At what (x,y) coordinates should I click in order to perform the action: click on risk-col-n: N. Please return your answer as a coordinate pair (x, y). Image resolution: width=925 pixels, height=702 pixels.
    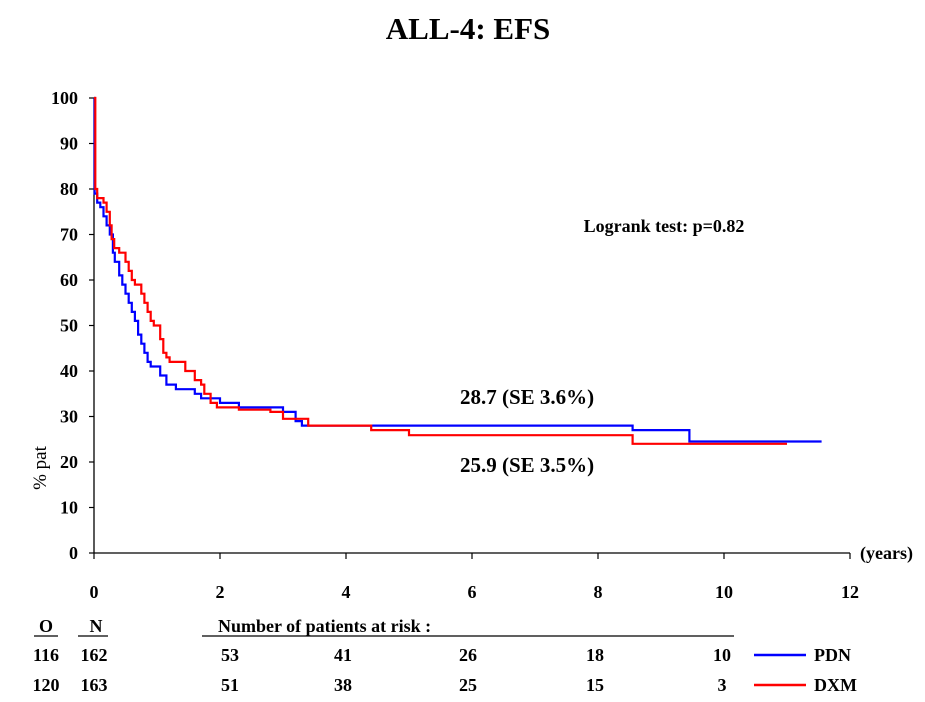
    Looking at the image, I should click on (96, 626).